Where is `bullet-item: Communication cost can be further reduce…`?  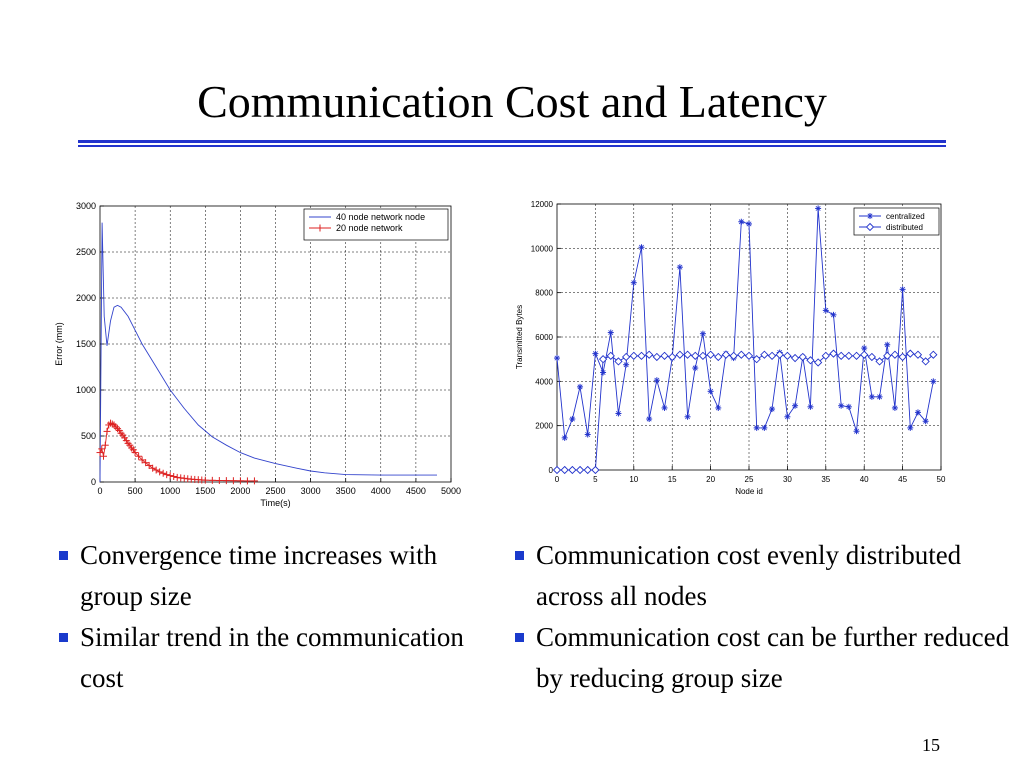 bullet-item: Communication cost can be further reduce… is located at coordinates (768, 658).